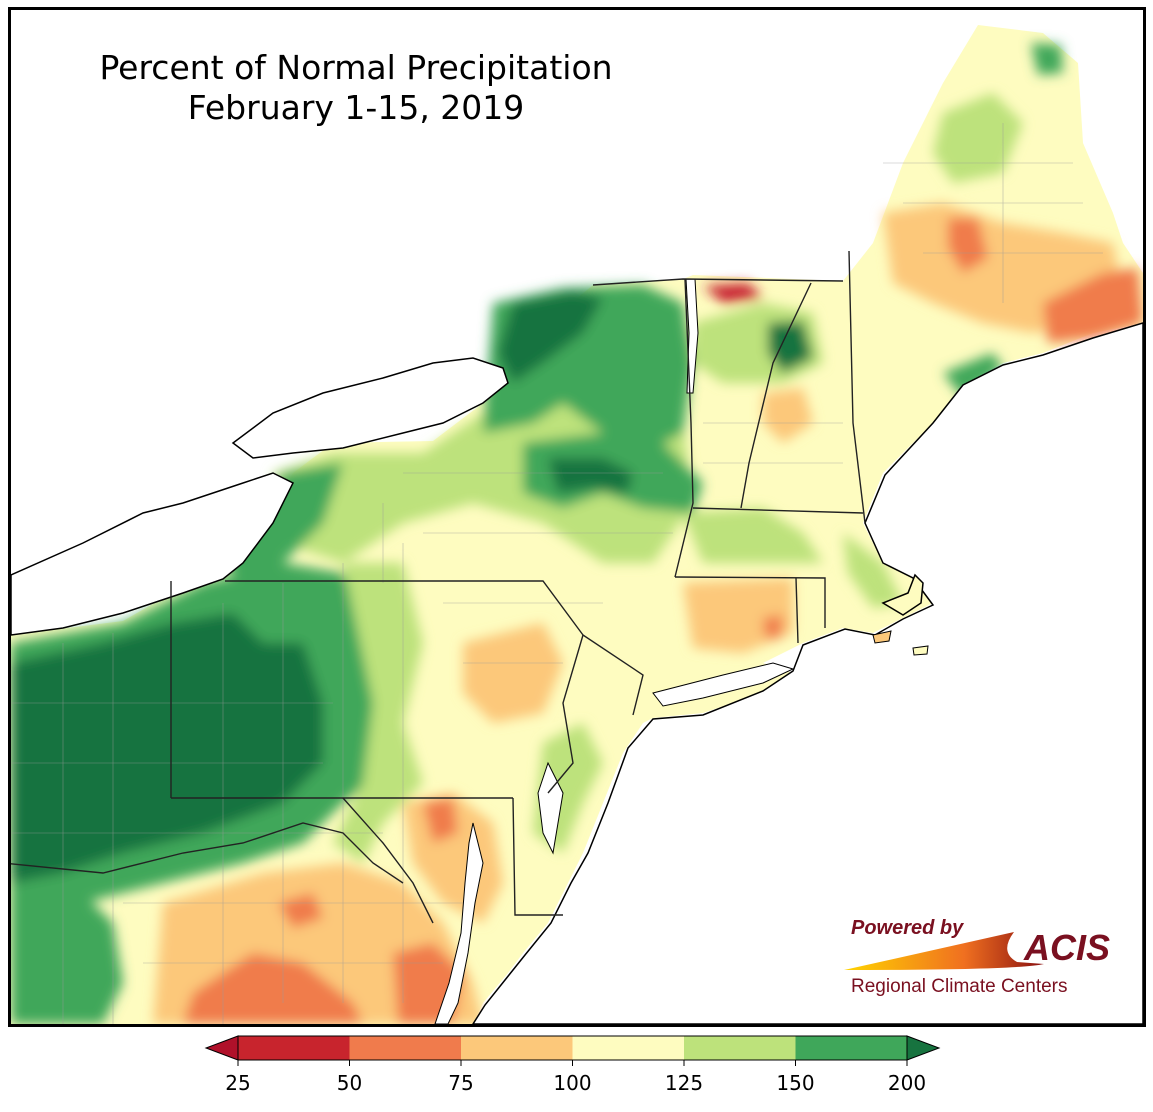  Describe the element at coordinates (221, 1048) in the screenshot. I see `legend-under-arrow` at that location.